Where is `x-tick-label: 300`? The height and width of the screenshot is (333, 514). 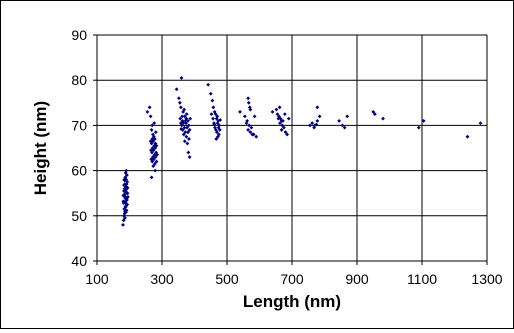
x-tick-label: 300 is located at coordinates (162, 279).